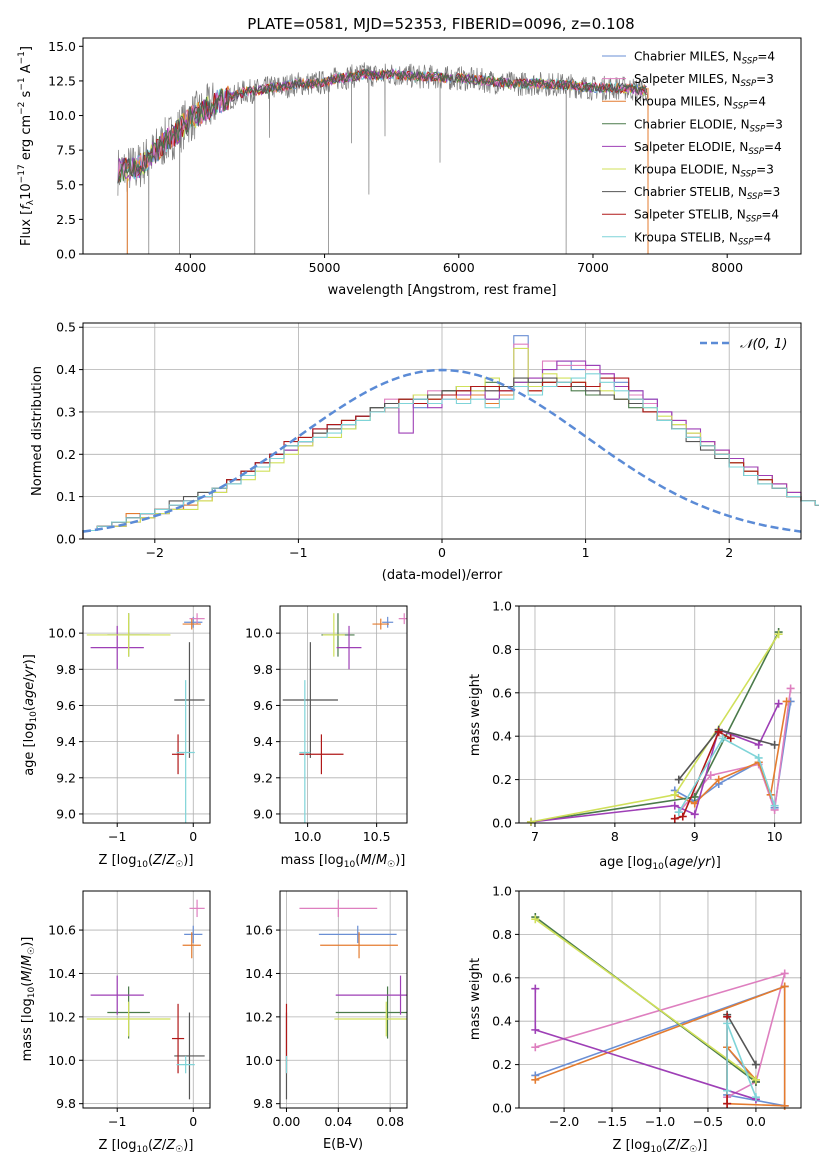  I want to click on age-z-xlabel: Z [log10(Z/Z☉)], so click(146, 861).